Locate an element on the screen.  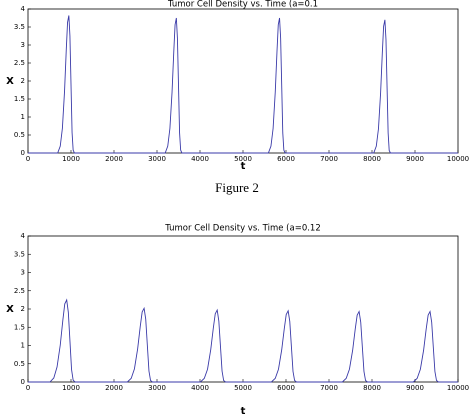
chart-title: Tumor Cell Density vs. Time (a=0.12 is located at coordinates (242, 229).